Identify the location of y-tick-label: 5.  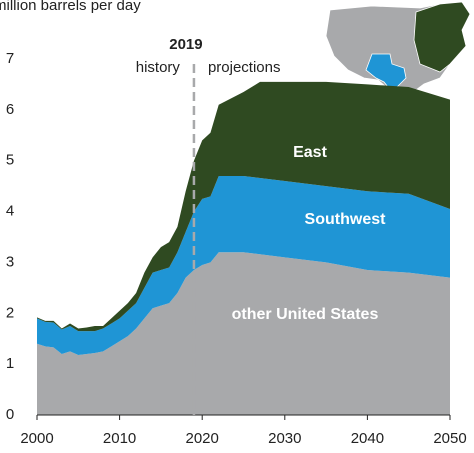
(10, 160).